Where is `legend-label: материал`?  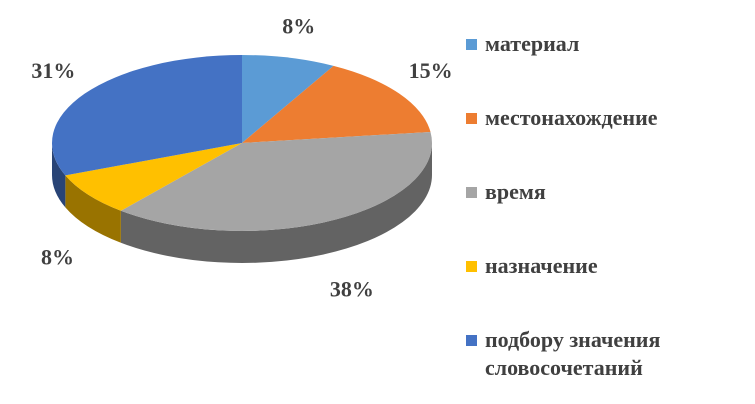
legend-label: материал is located at coordinates (532, 43).